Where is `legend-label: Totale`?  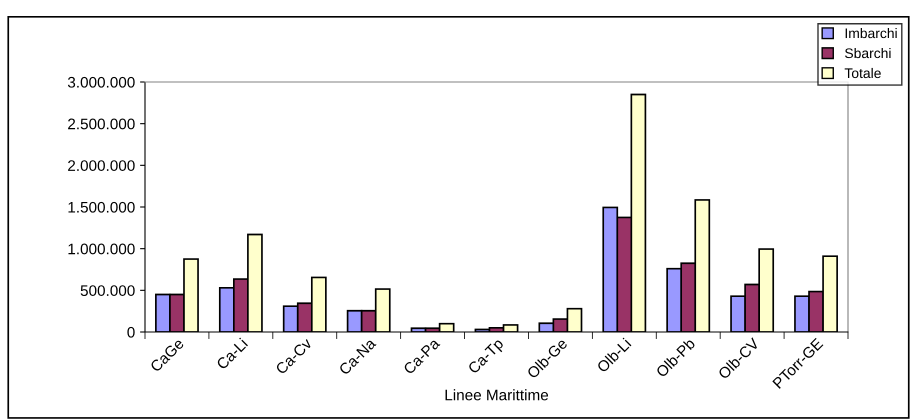 legend-label: Totale is located at coordinates (862, 73).